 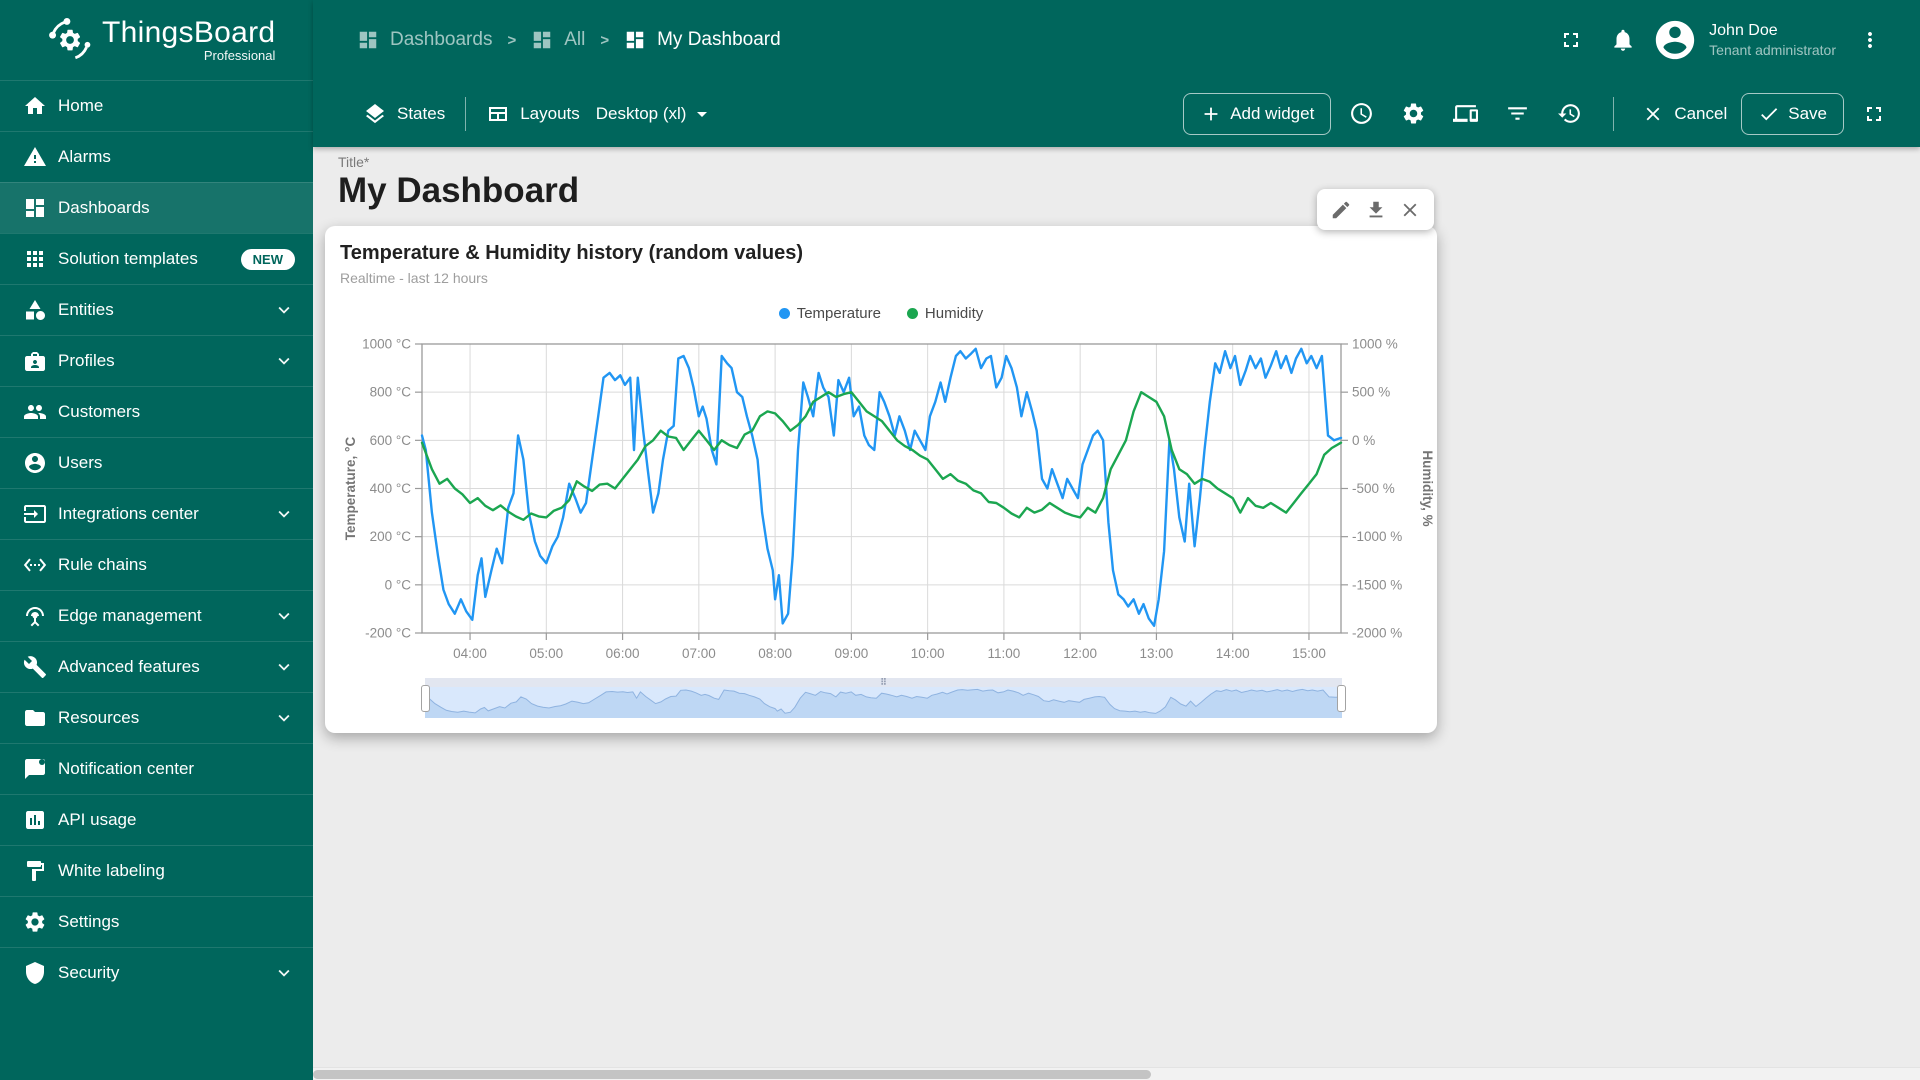 What do you see at coordinates (1157, 653) in the screenshot?
I see `svg-text: 13:00` at bounding box center [1157, 653].